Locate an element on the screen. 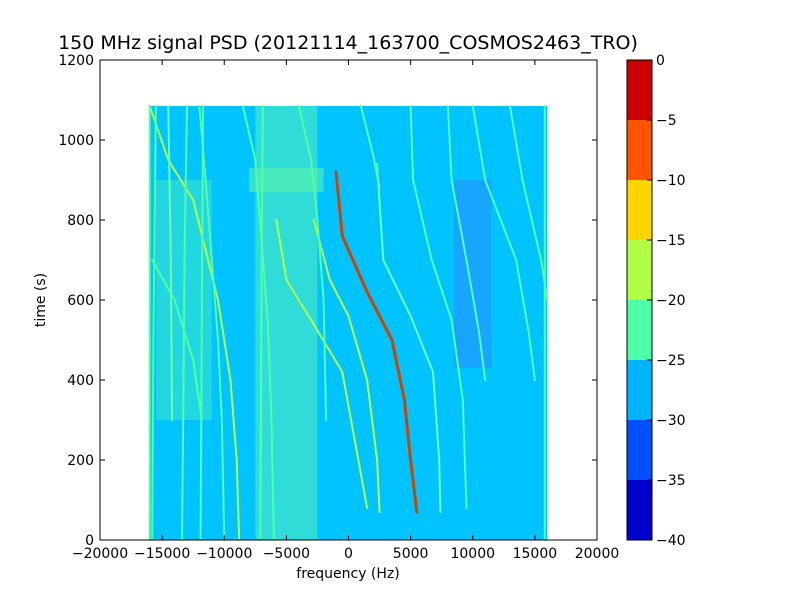 The width and height of the screenshot is (800, 600). colorbar: 0 −5 −10 −15 −20 −25 −30 −35 −40 is located at coordinates (656, 301).